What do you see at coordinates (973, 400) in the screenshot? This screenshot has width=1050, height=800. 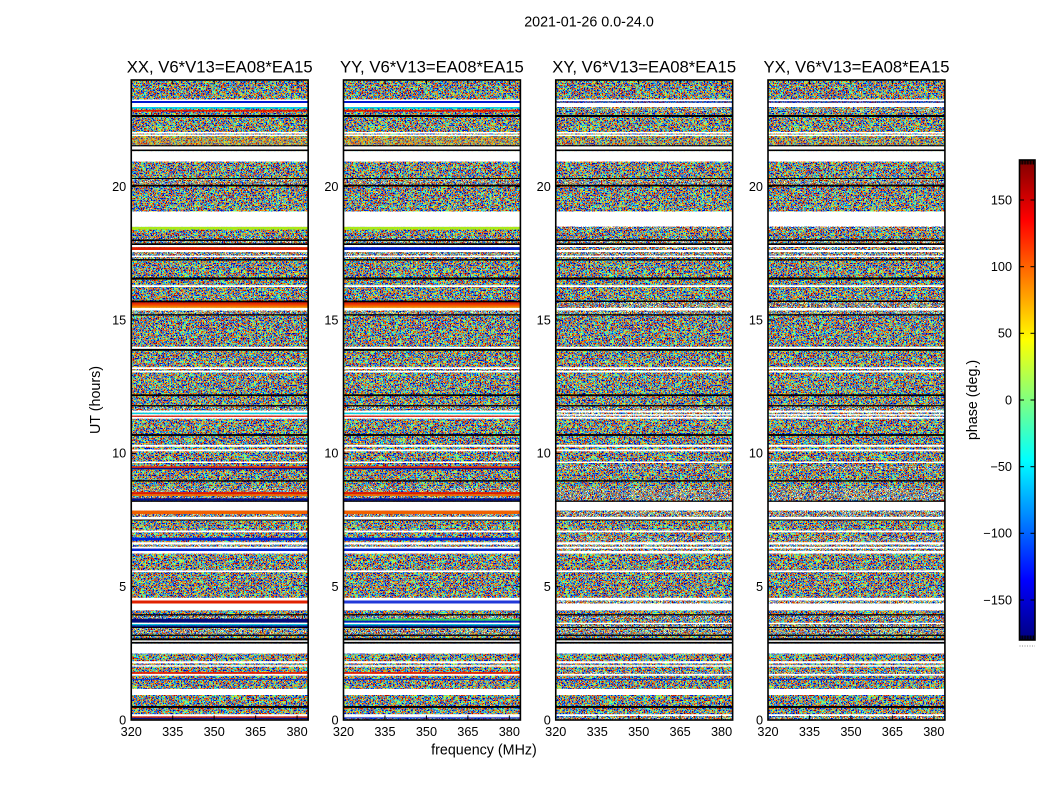 I see `svg-text: phase (deg.)` at bounding box center [973, 400].